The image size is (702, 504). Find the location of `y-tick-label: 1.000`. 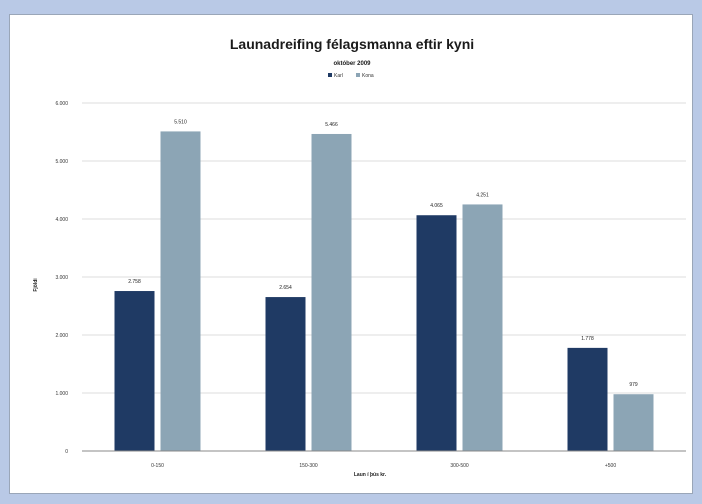

y-tick-label: 1.000 is located at coordinates (61, 394).